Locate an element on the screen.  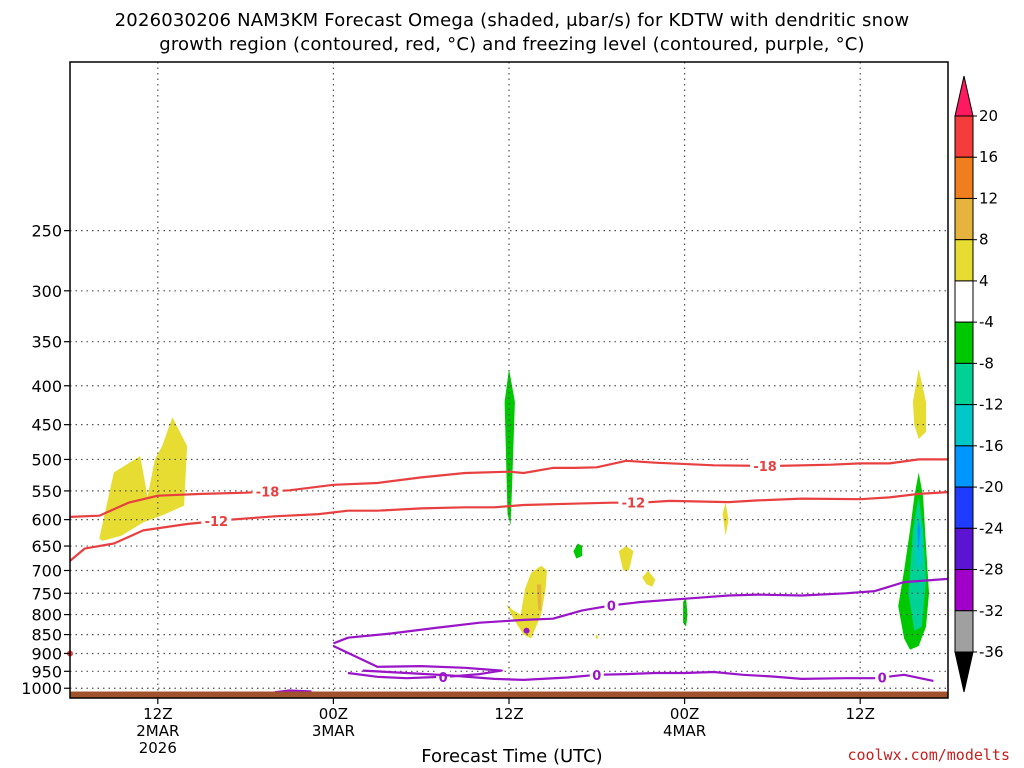
colorbar-label: -8 is located at coordinates (986, 363).